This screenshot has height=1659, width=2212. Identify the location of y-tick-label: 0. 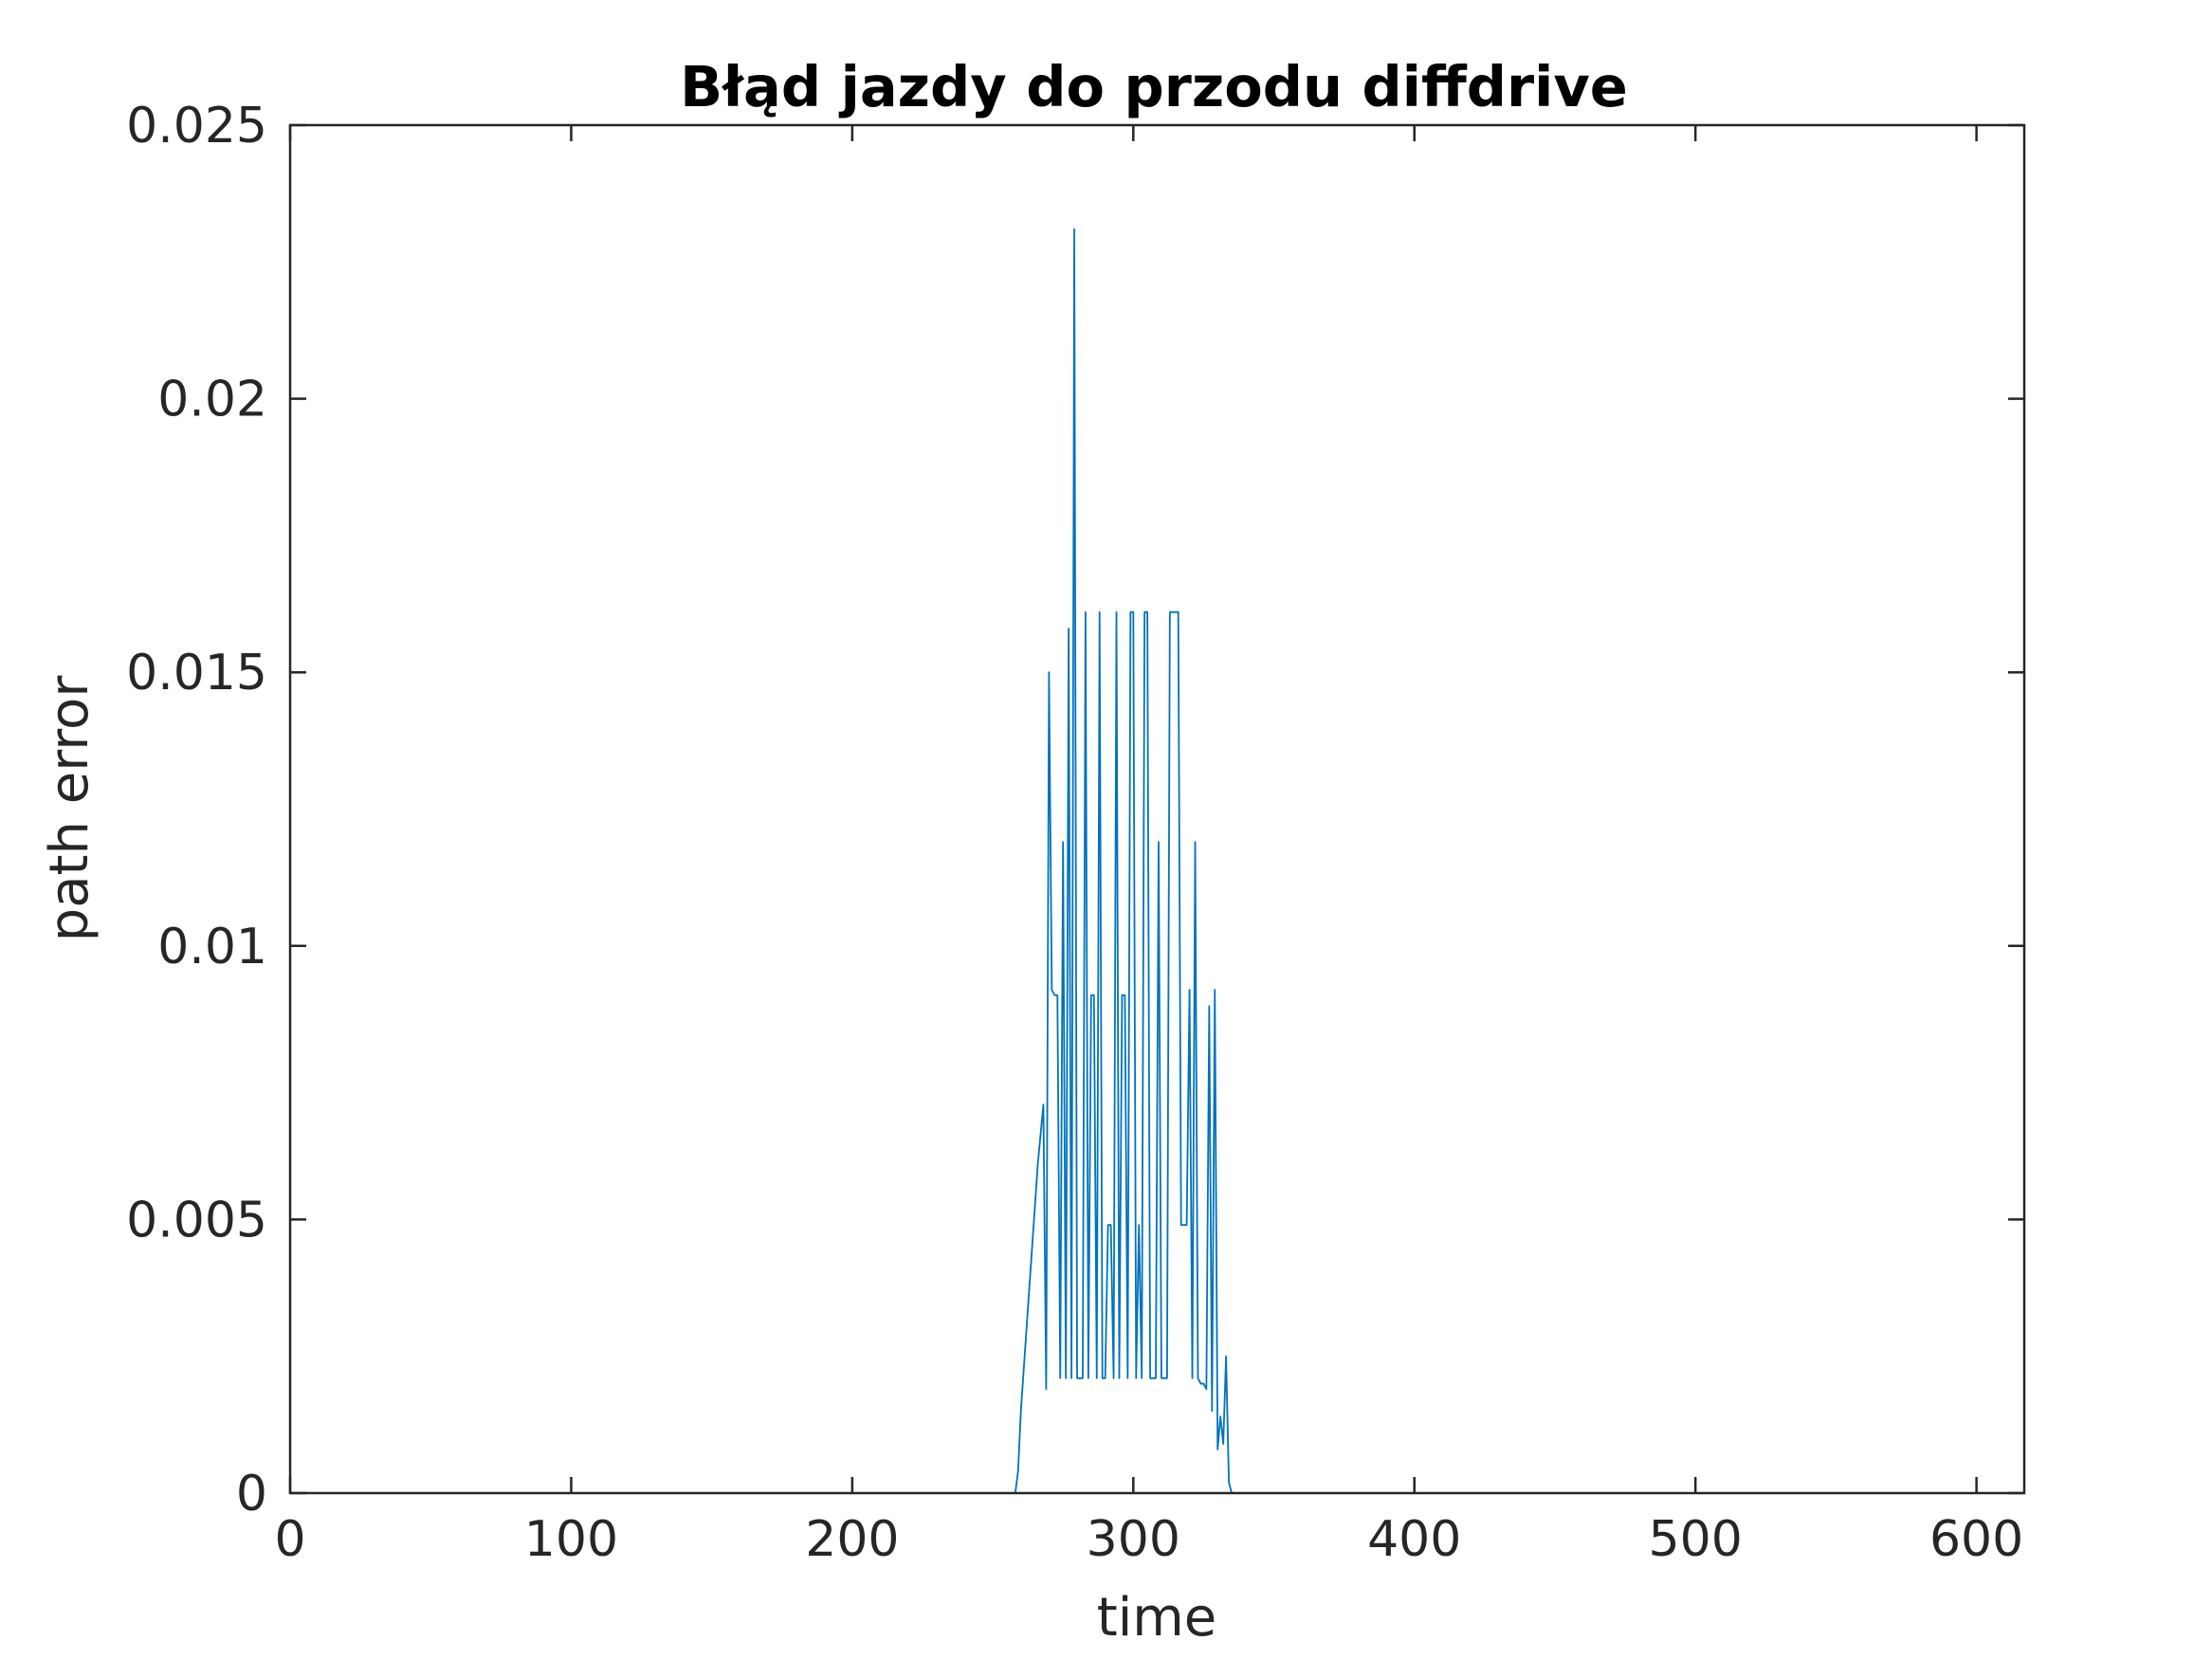
(251, 1494).